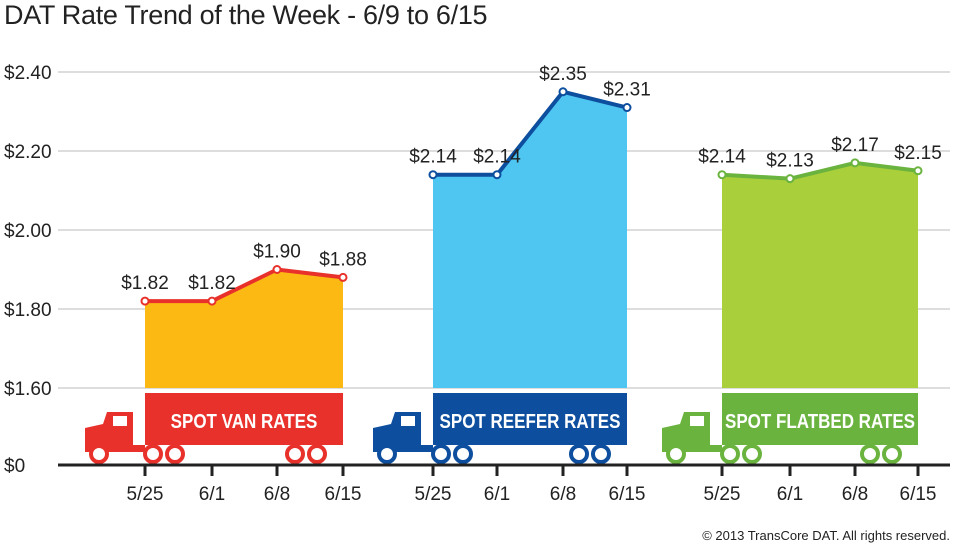 Image resolution: width=980 pixels, height=552 pixels. Describe the element at coordinates (28, 73) in the screenshot. I see `y-tick-label: $2.40` at that location.